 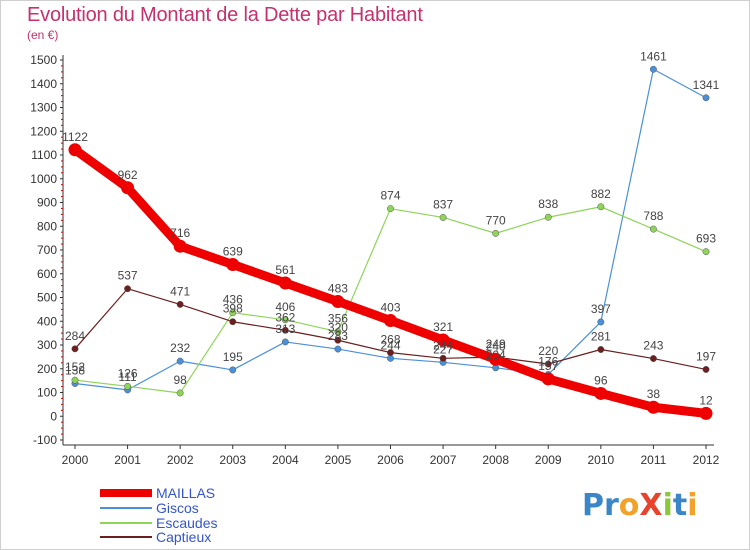 What do you see at coordinates (47, 203) in the screenshot?
I see `y-tick-label: 900` at bounding box center [47, 203].